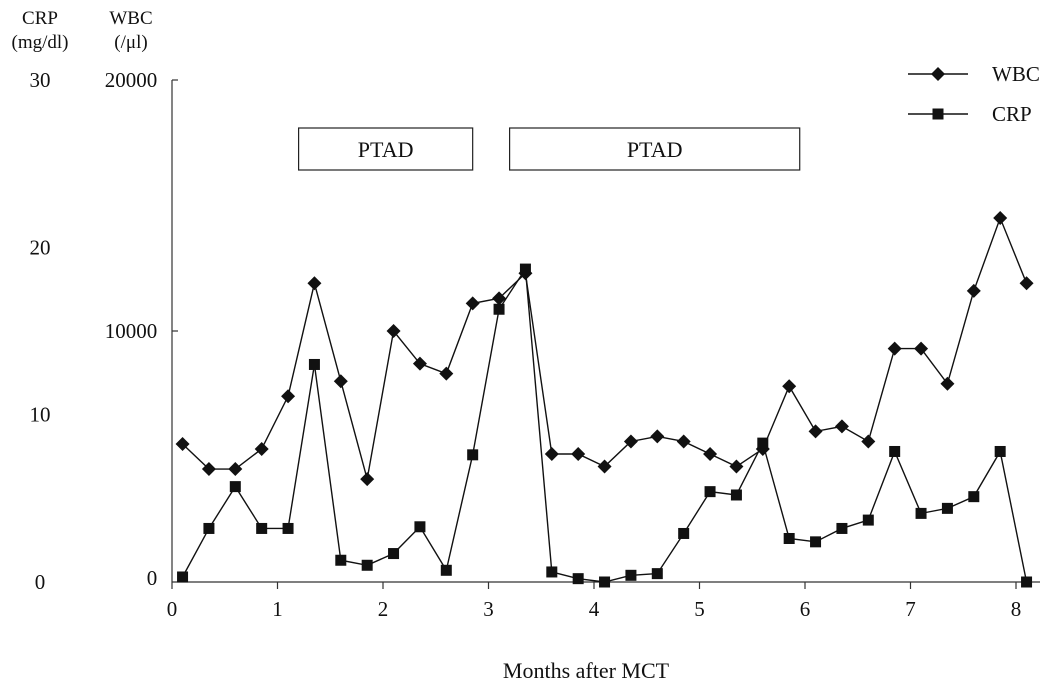 This screenshot has width=1047, height=690. I want to click on ptad-label-0: PTAD, so click(386, 149).